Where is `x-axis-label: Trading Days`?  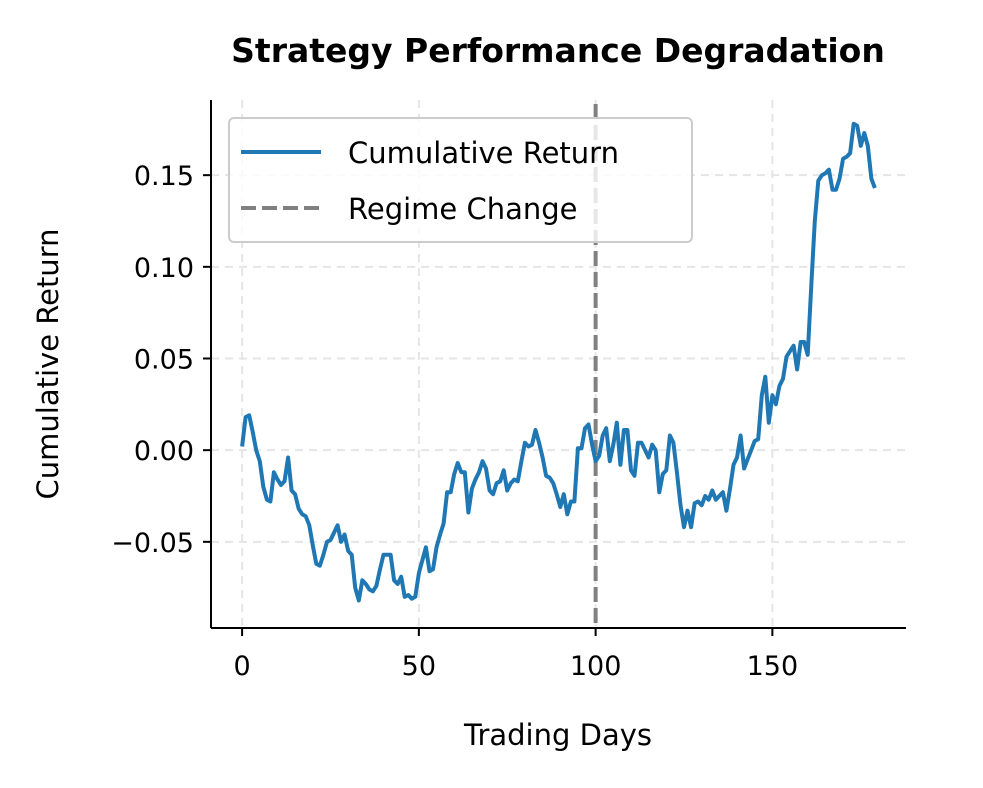 x-axis-label: Trading Days is located at coordinates (557, 735).